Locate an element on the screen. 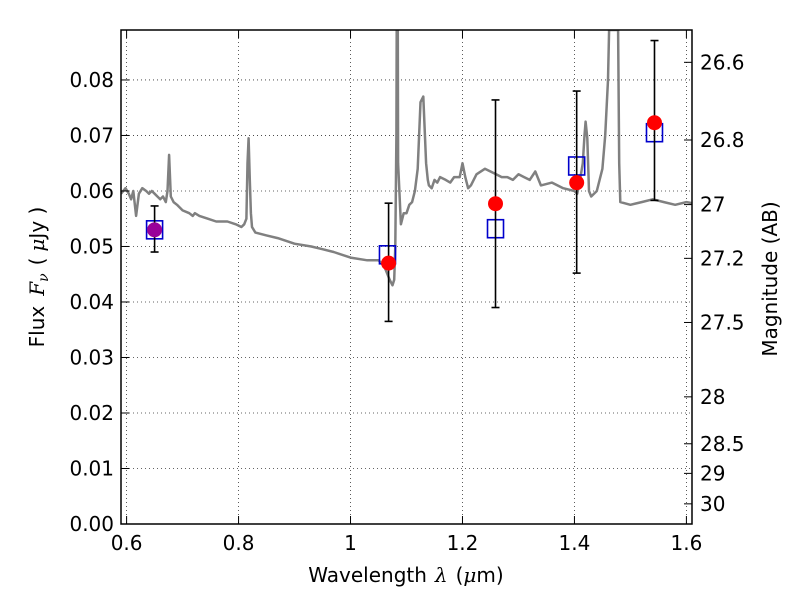  mag-tick-label: 29 is located at coordinates (712, 473).